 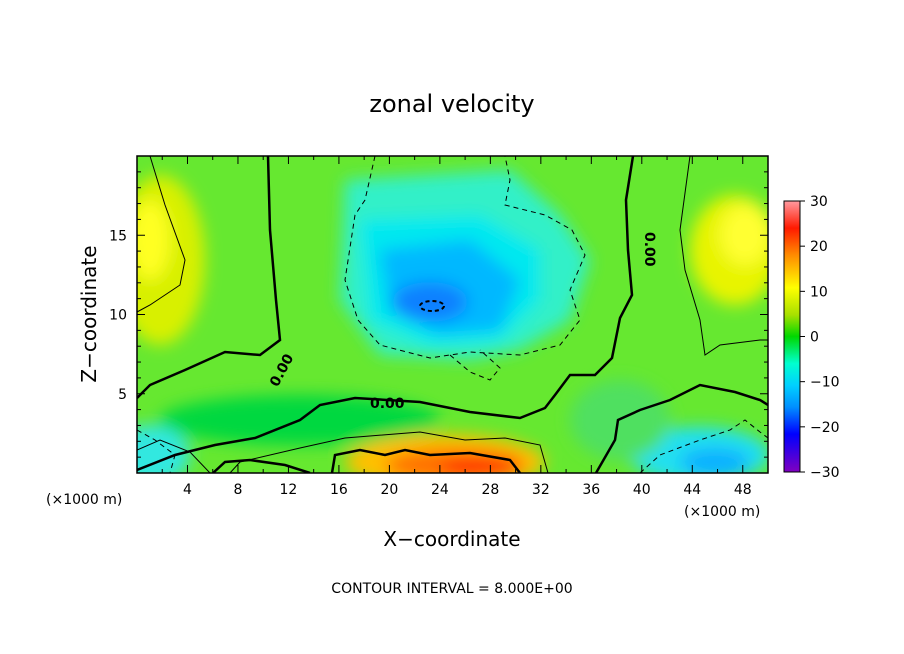 I want to click on minimum-contour, so click(x=432, y=306).